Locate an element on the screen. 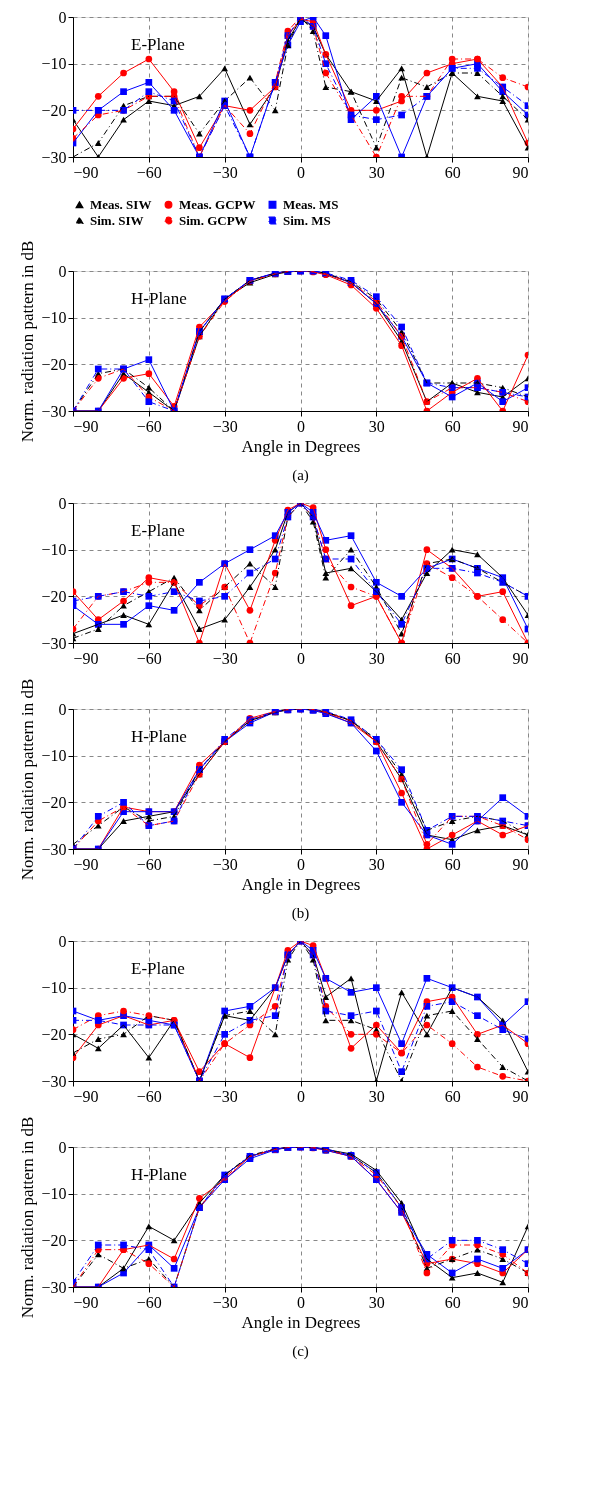  text: (a) is located at coordinates (300, 475).